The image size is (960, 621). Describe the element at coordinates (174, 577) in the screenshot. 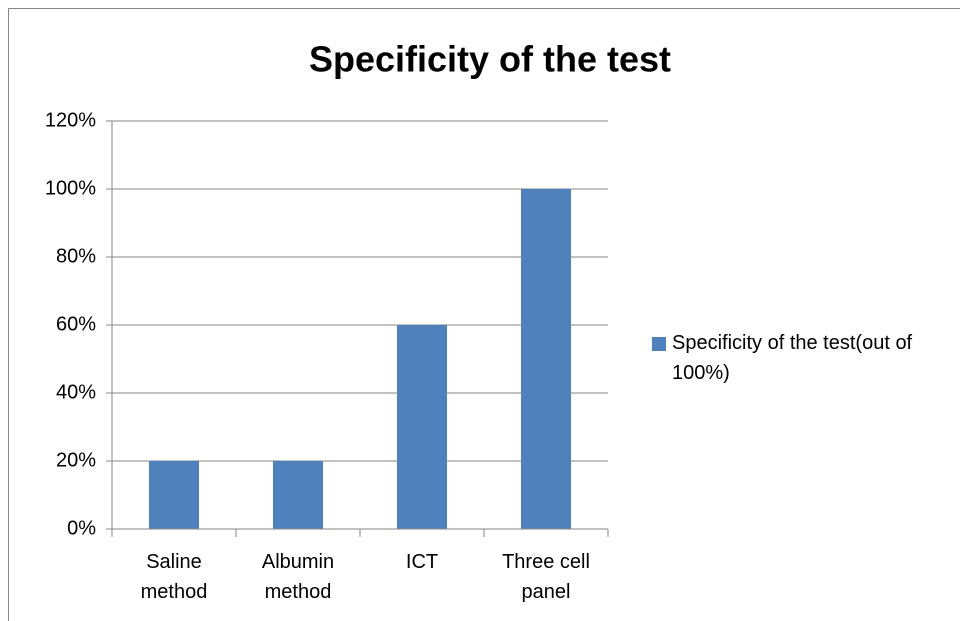

I see `x-tick-label: Saline method` at that location.